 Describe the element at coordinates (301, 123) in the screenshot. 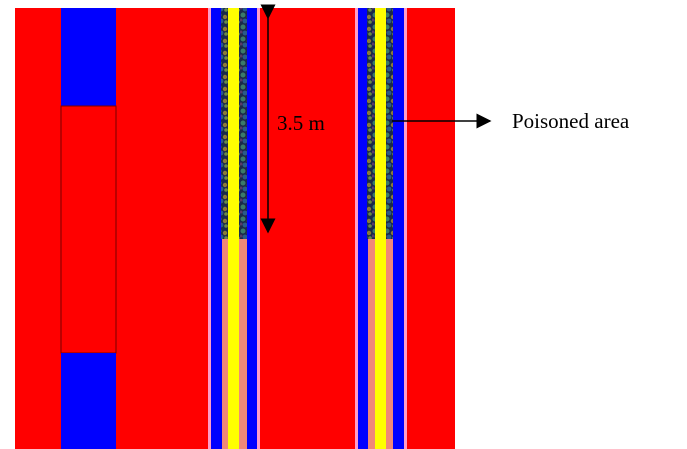

I see `height-label: 3.5 m` at that location.